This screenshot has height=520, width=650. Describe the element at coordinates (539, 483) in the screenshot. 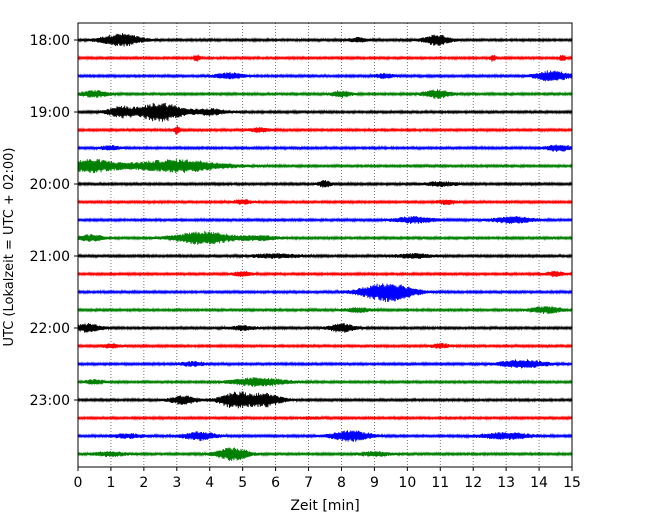

I see `x-tick-label: 14` at that location.